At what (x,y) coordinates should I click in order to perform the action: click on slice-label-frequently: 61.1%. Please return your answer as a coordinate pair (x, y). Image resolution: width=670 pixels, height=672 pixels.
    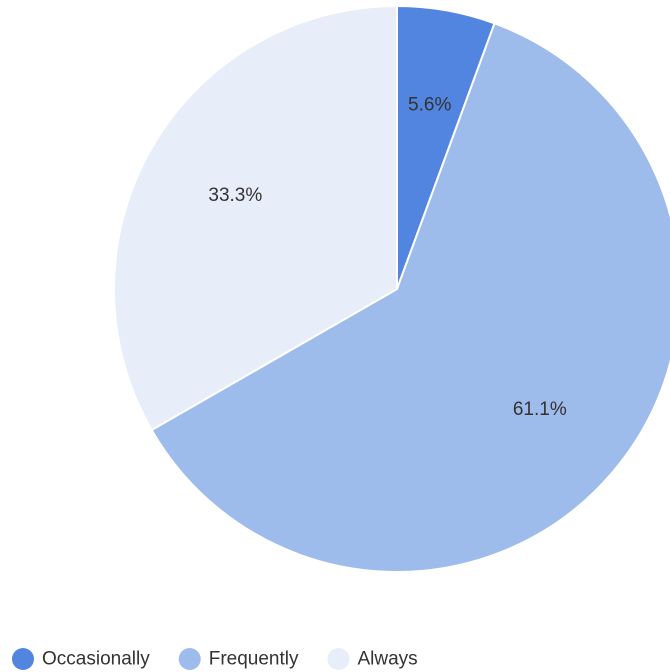
    Looking at the image, I should click on (540, 409).